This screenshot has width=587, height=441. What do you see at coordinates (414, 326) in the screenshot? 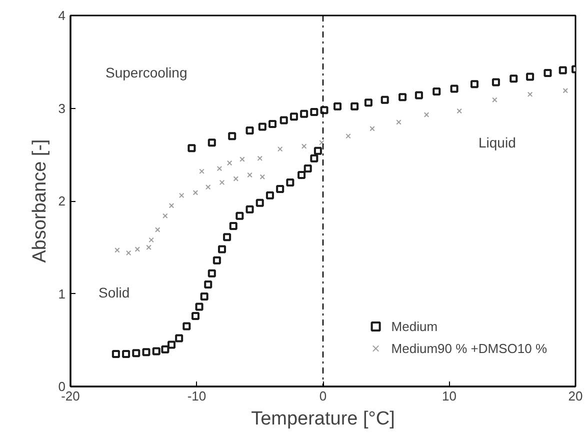
I see `legend-label: Medium` at bounding box center [414, 326].